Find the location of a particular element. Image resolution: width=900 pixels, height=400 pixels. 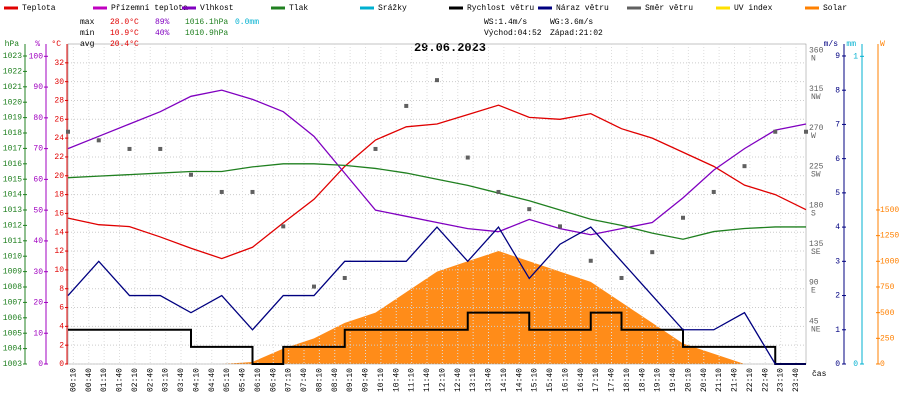

y-tick-label: 45 is located at coordinates (814, 321).